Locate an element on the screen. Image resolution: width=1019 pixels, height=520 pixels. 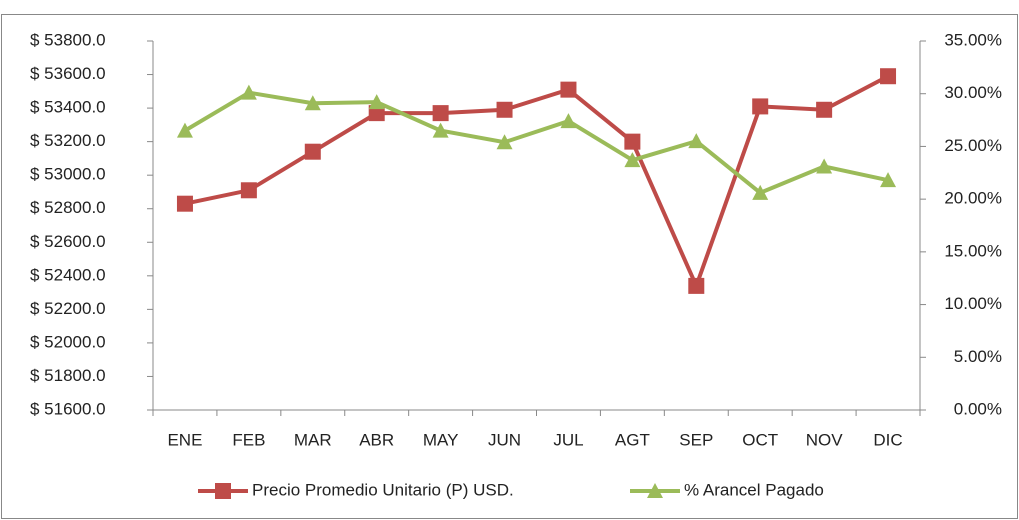
x-tick-label: OCT is located at coordinates (760, 439).